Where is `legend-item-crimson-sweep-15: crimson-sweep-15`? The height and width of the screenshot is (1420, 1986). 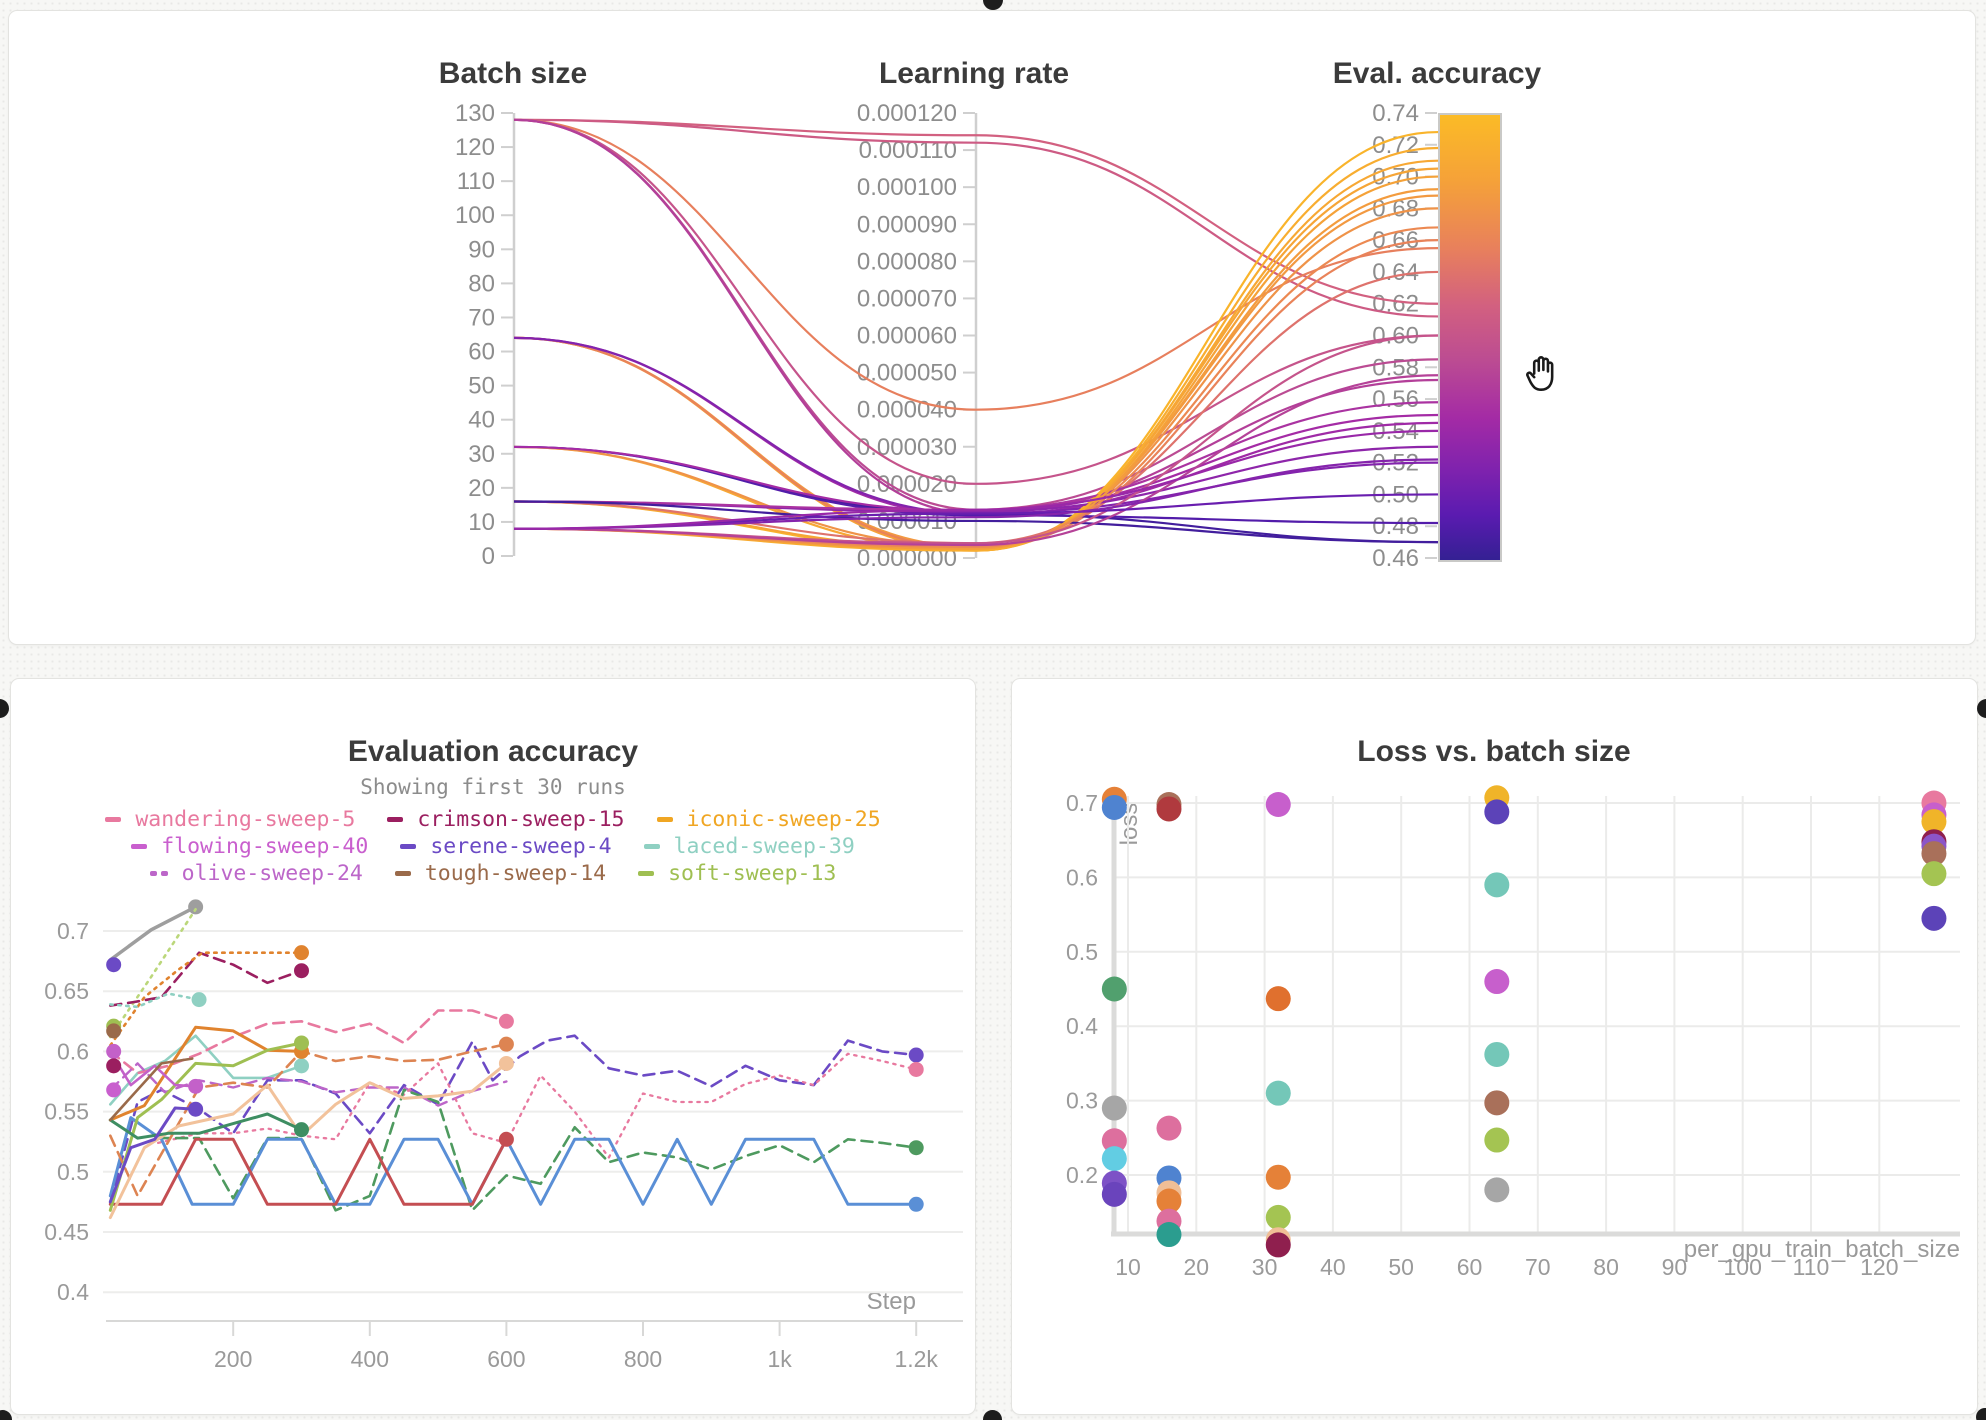 legend-item-crimson-sweep-15: crimson-sweep-15 is located at coordinates (506, 819).